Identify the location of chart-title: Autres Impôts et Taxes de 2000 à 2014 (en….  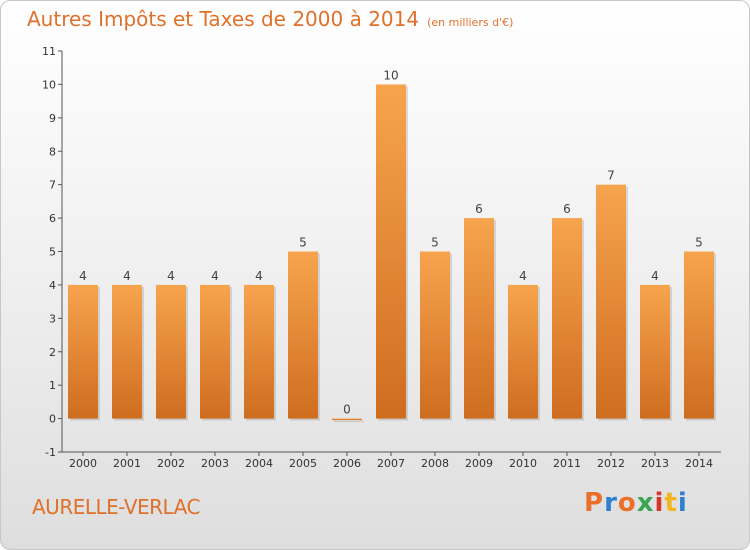
(270, 19).